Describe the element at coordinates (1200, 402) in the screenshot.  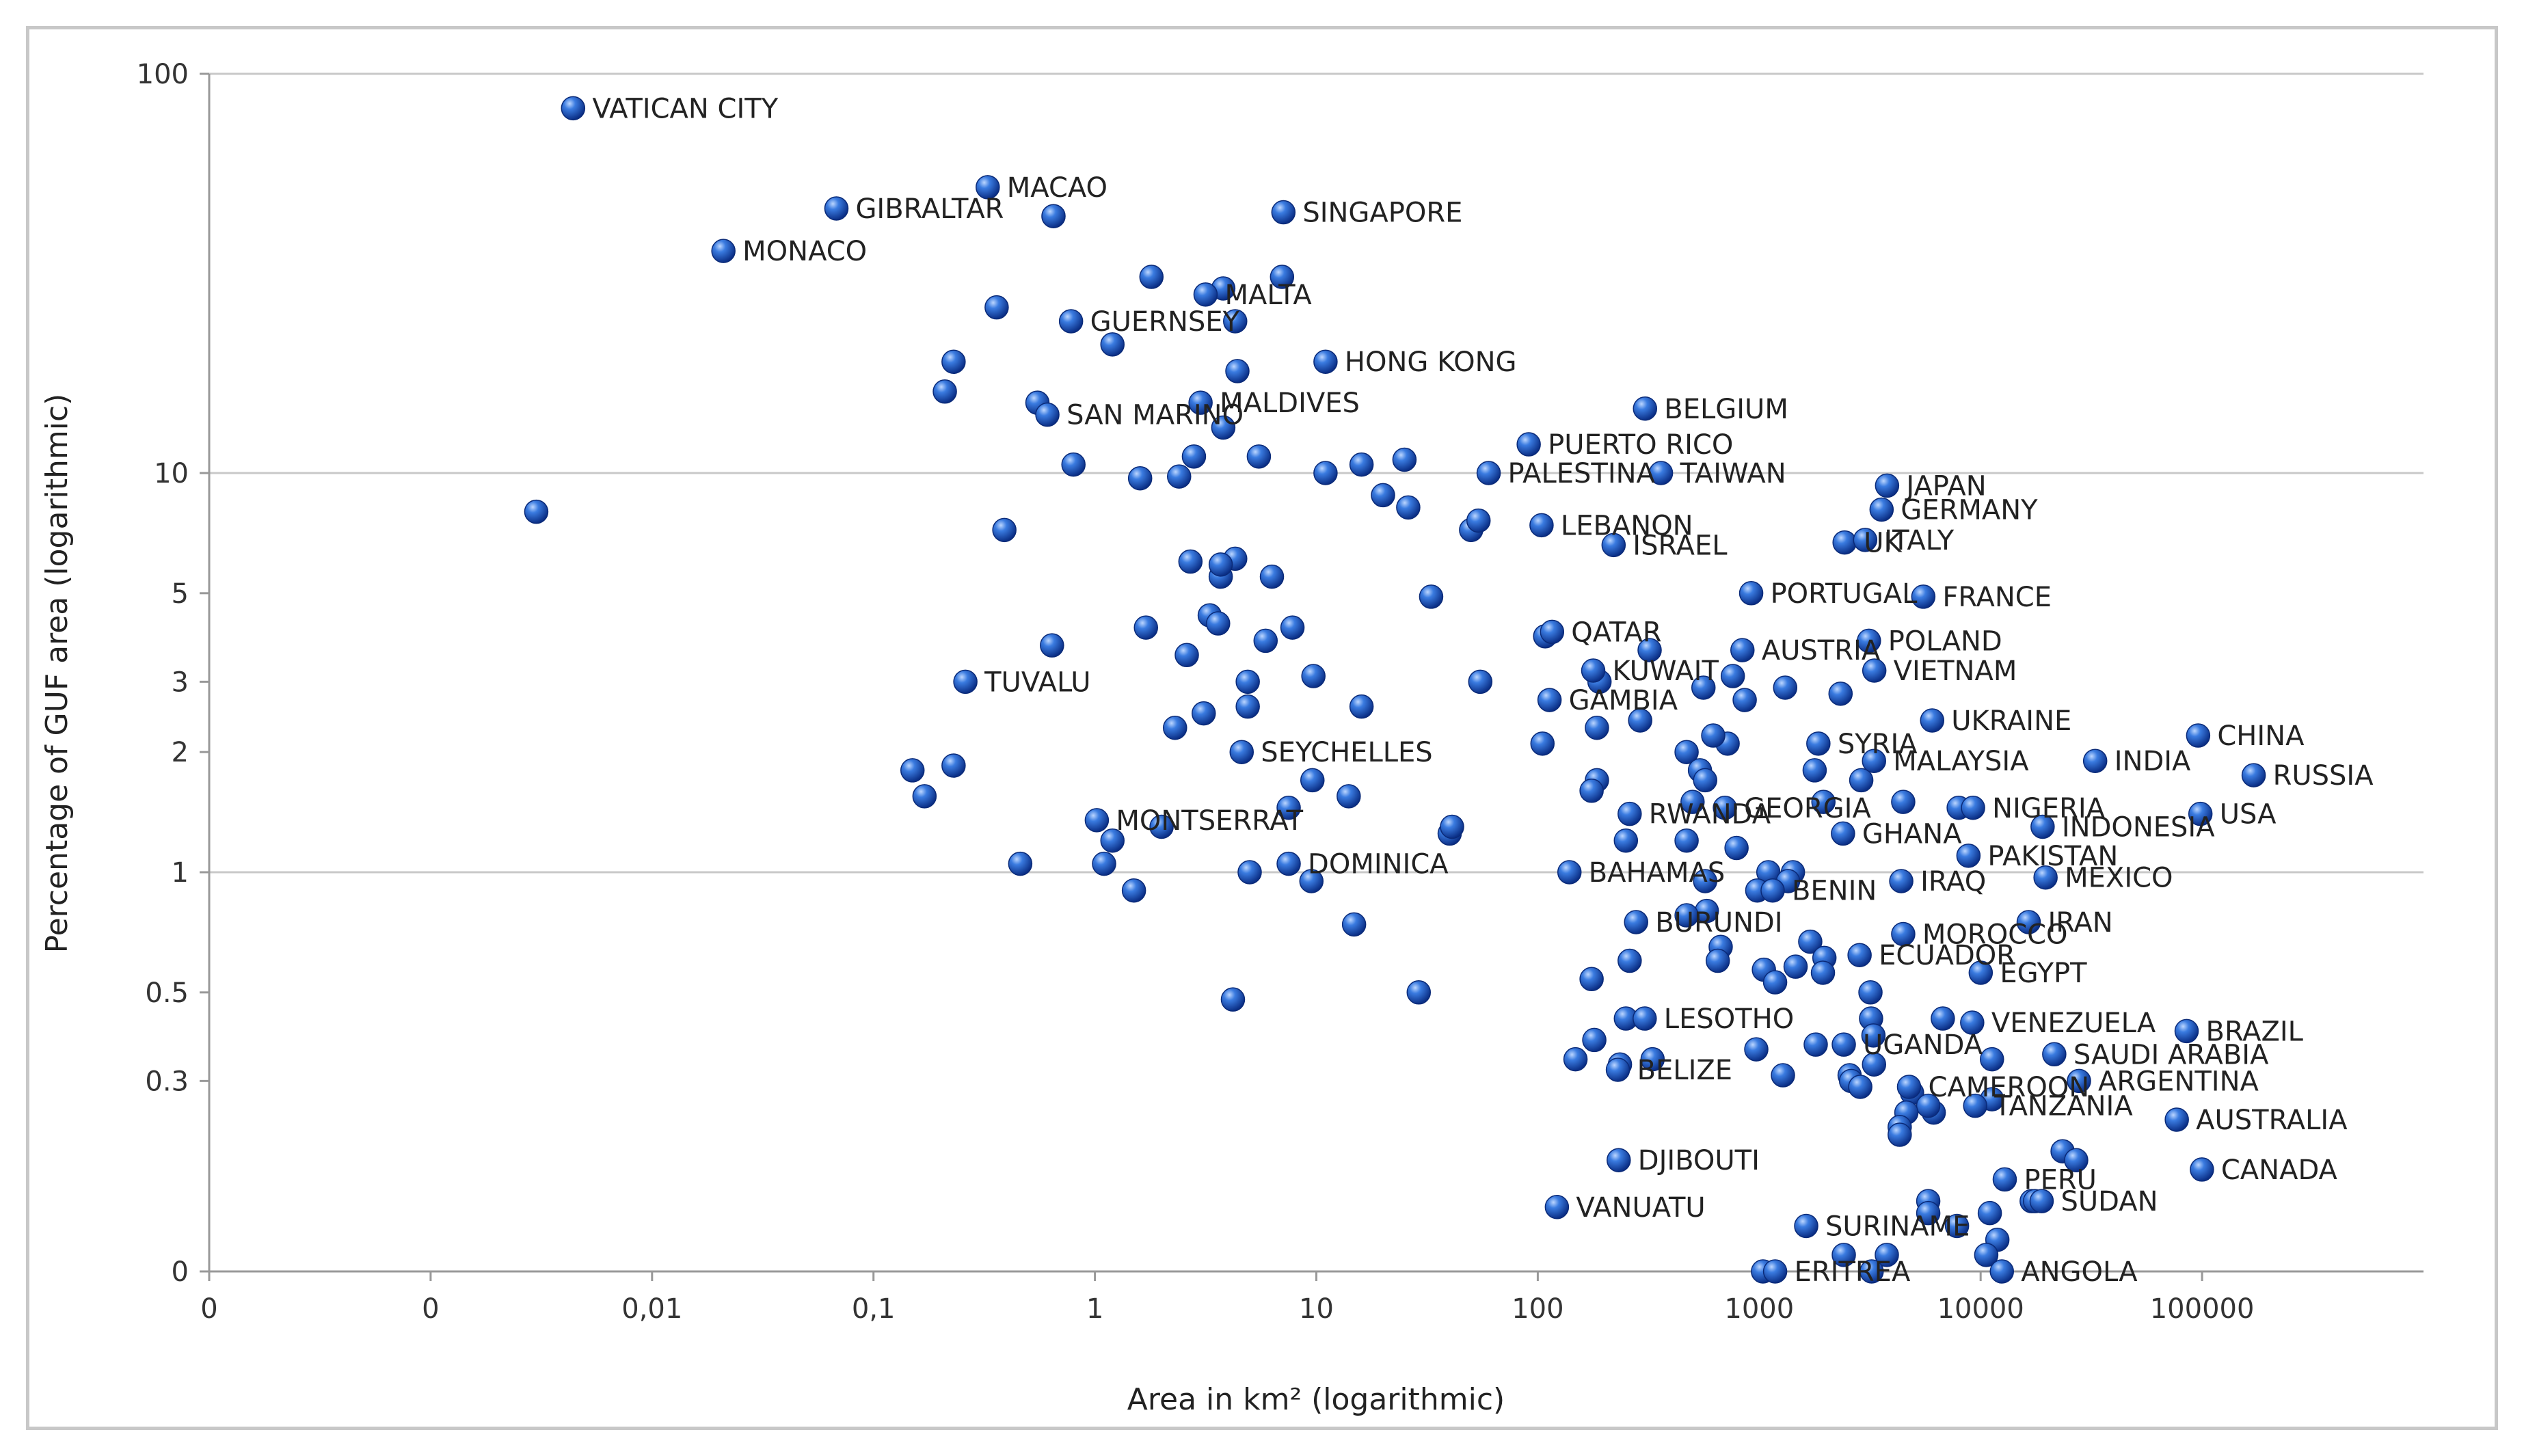
I see `data-point-maldives` at that location.